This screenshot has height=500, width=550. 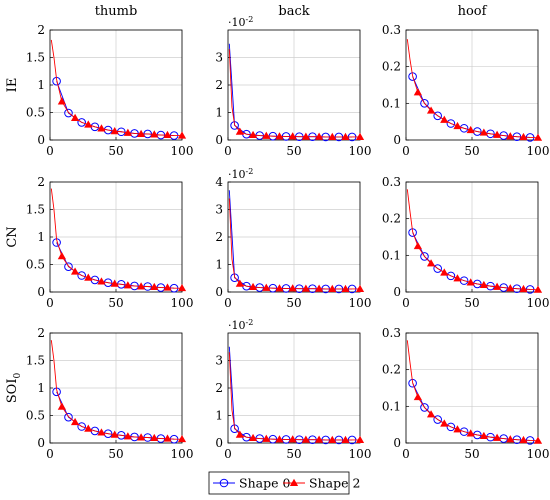 What do you see at coordinates (391, 406) in the screenshot?
I see `y-tick-label: 0.1` at bounding box center [391, 406].